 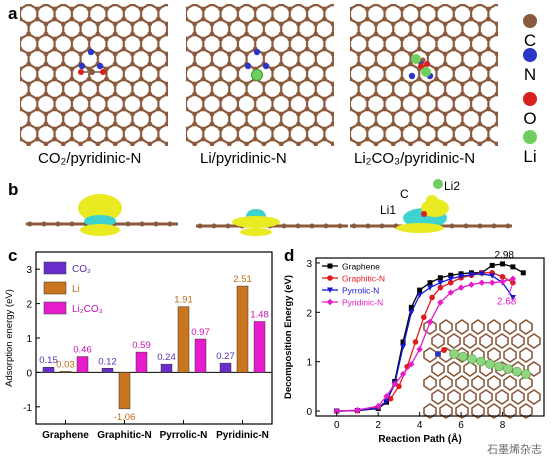 I want to click on side-view-li, so click(x=272, y=222).